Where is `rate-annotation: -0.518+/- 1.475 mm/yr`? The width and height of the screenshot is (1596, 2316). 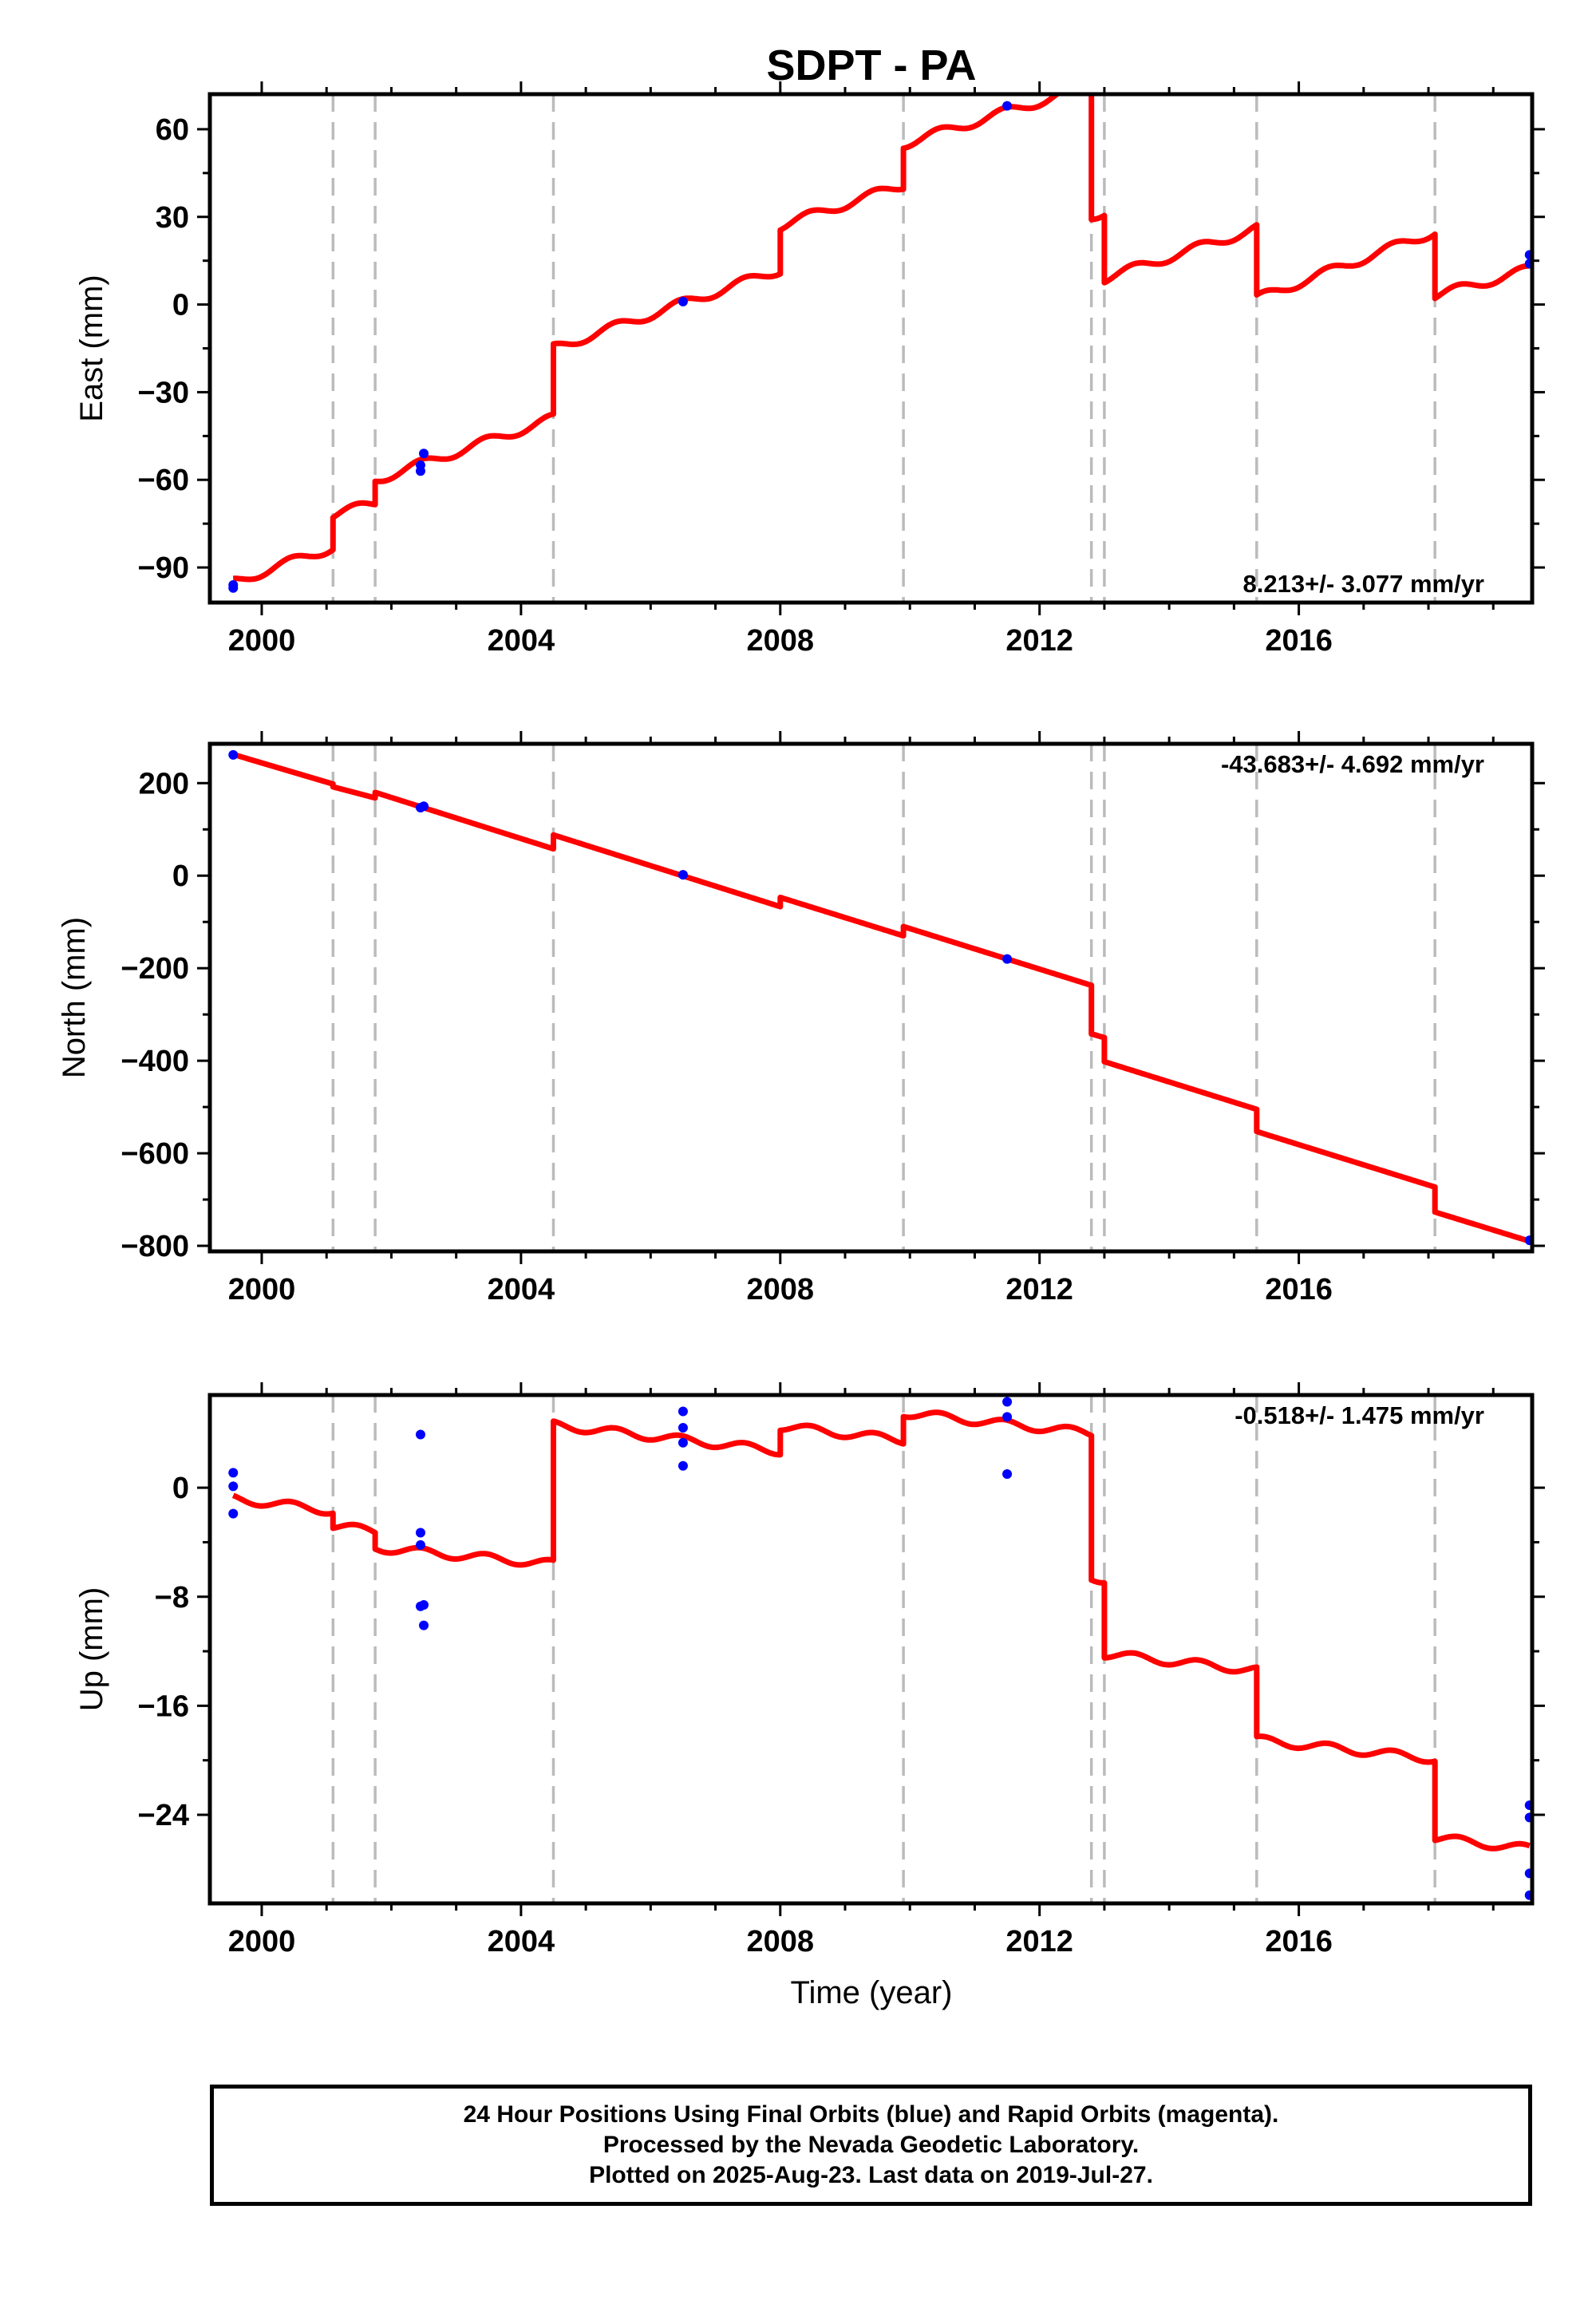
rate-annotation: -0.518+/- 1.475 mm/yr is located at coordinates (1359, 1415).